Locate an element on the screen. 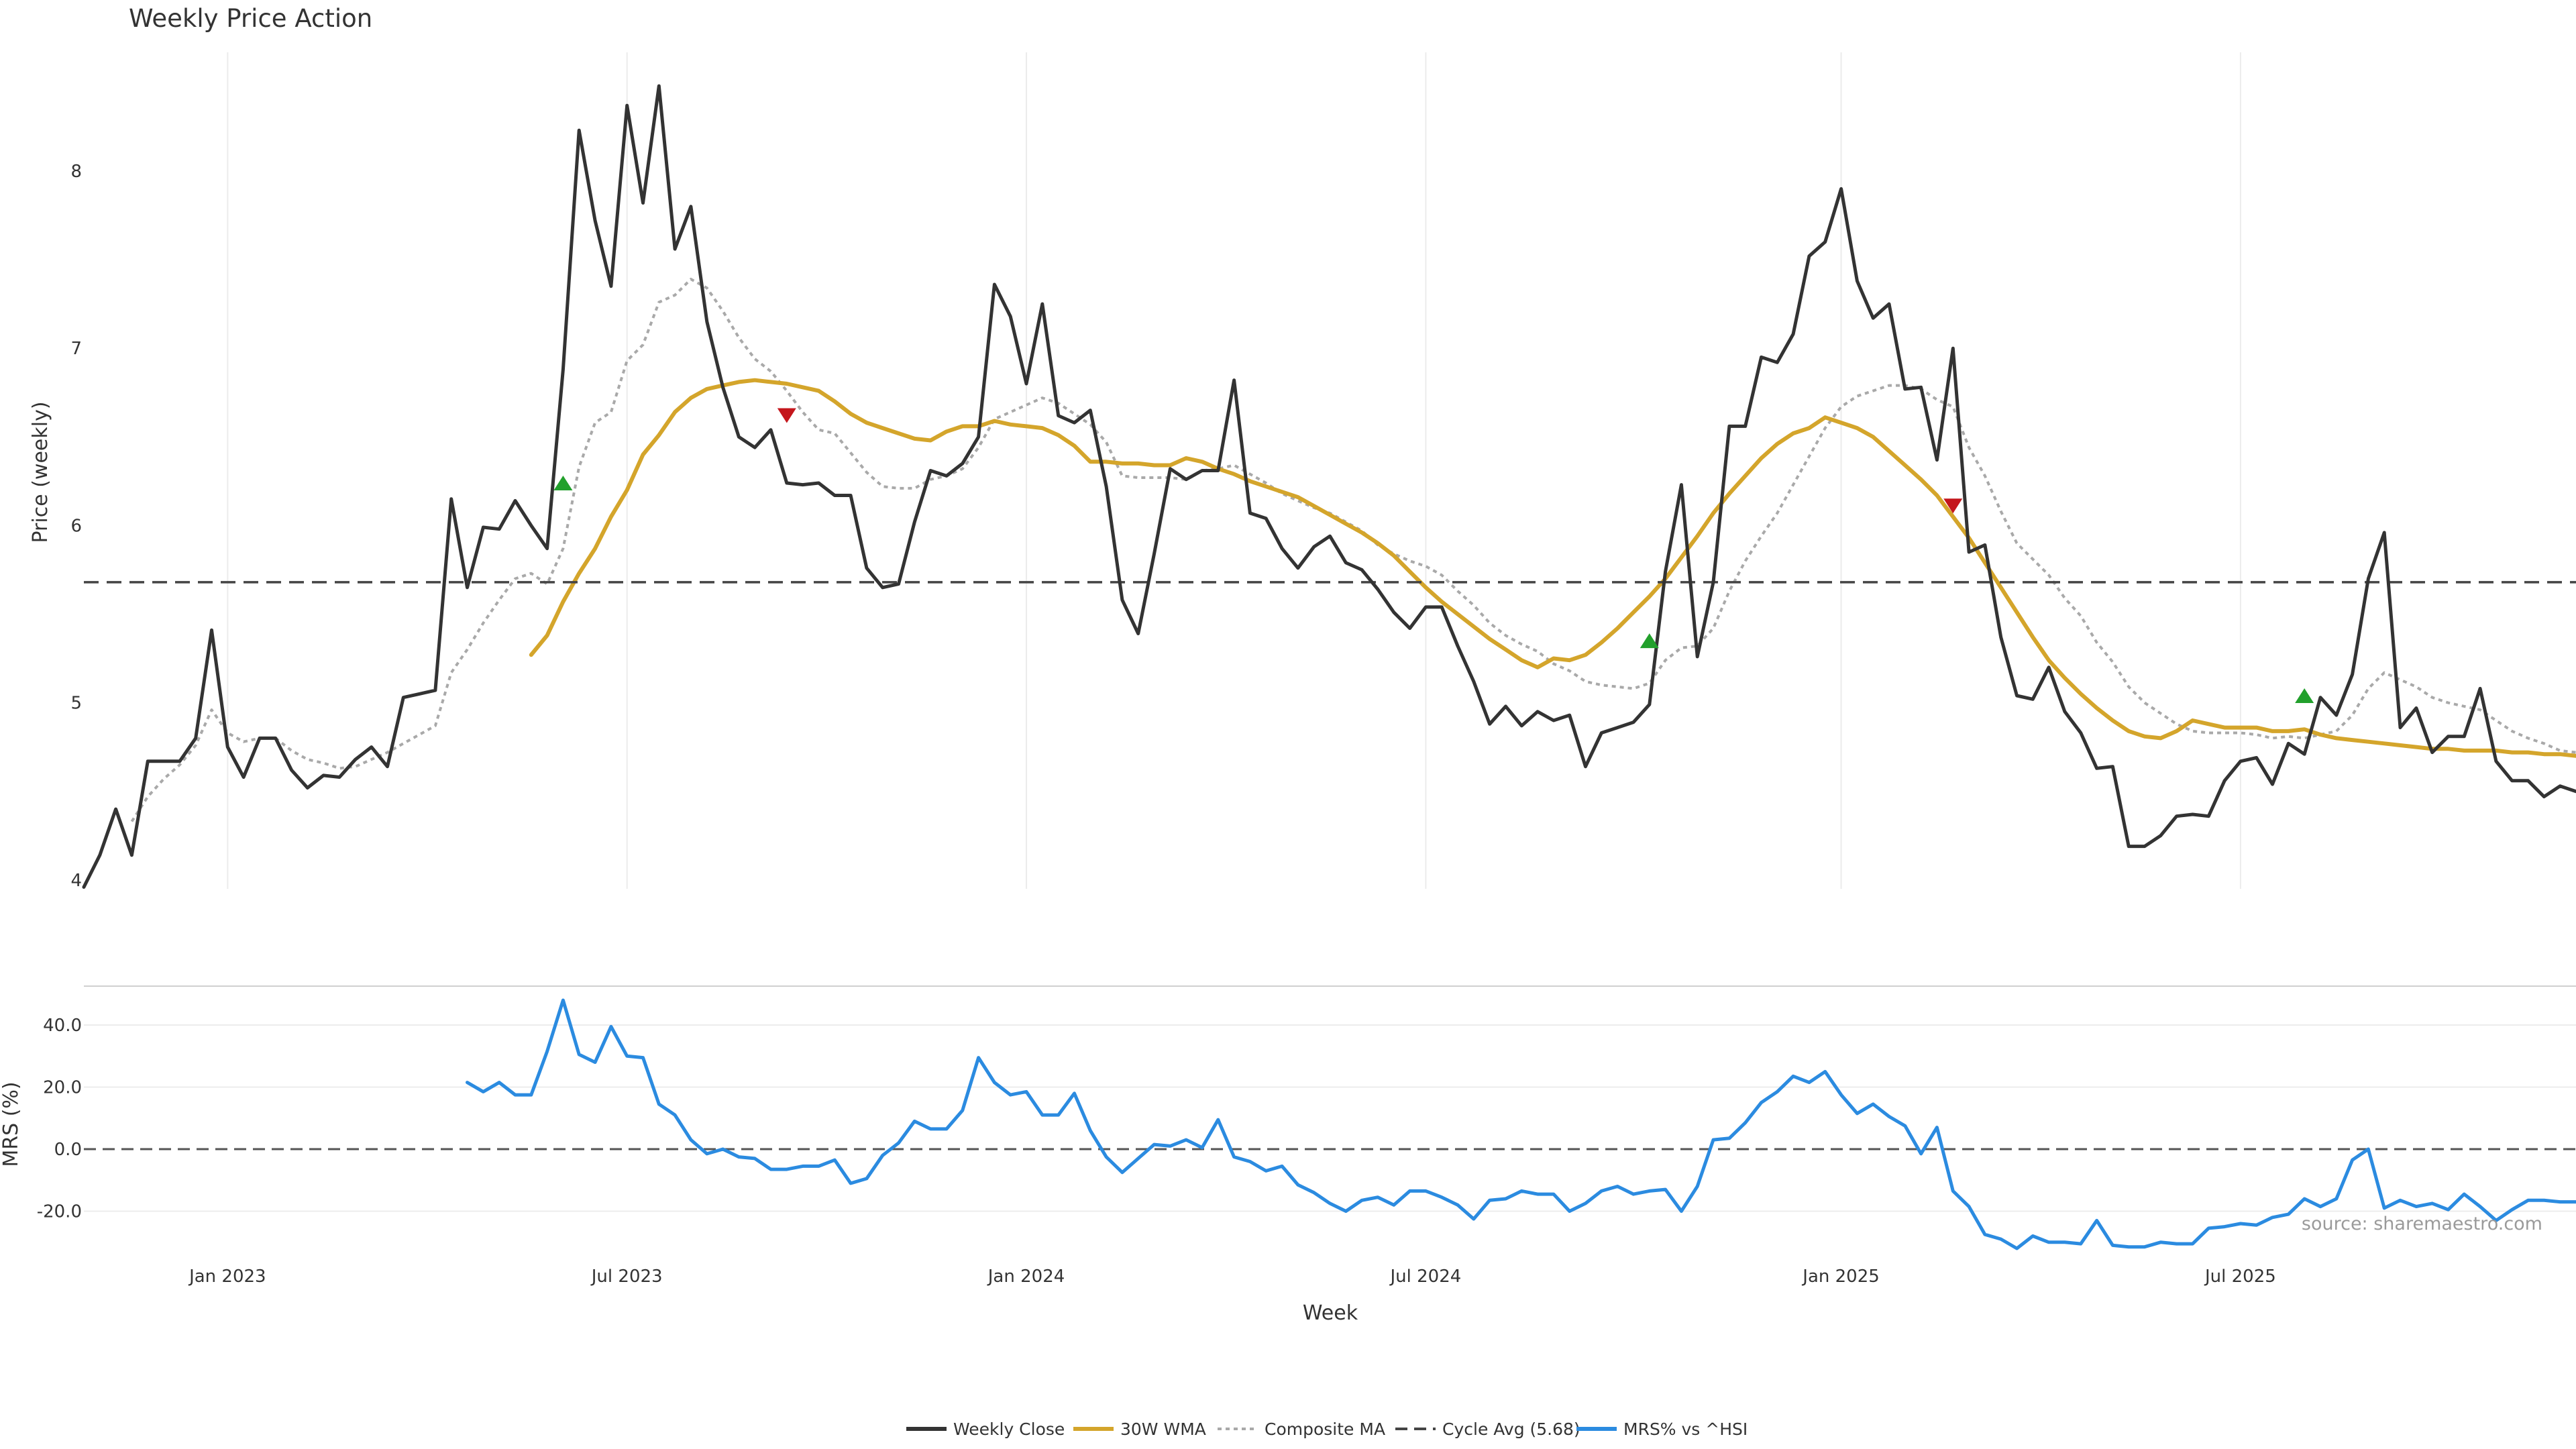  price-tick-label: 5 is located at coordinates (76, 704).